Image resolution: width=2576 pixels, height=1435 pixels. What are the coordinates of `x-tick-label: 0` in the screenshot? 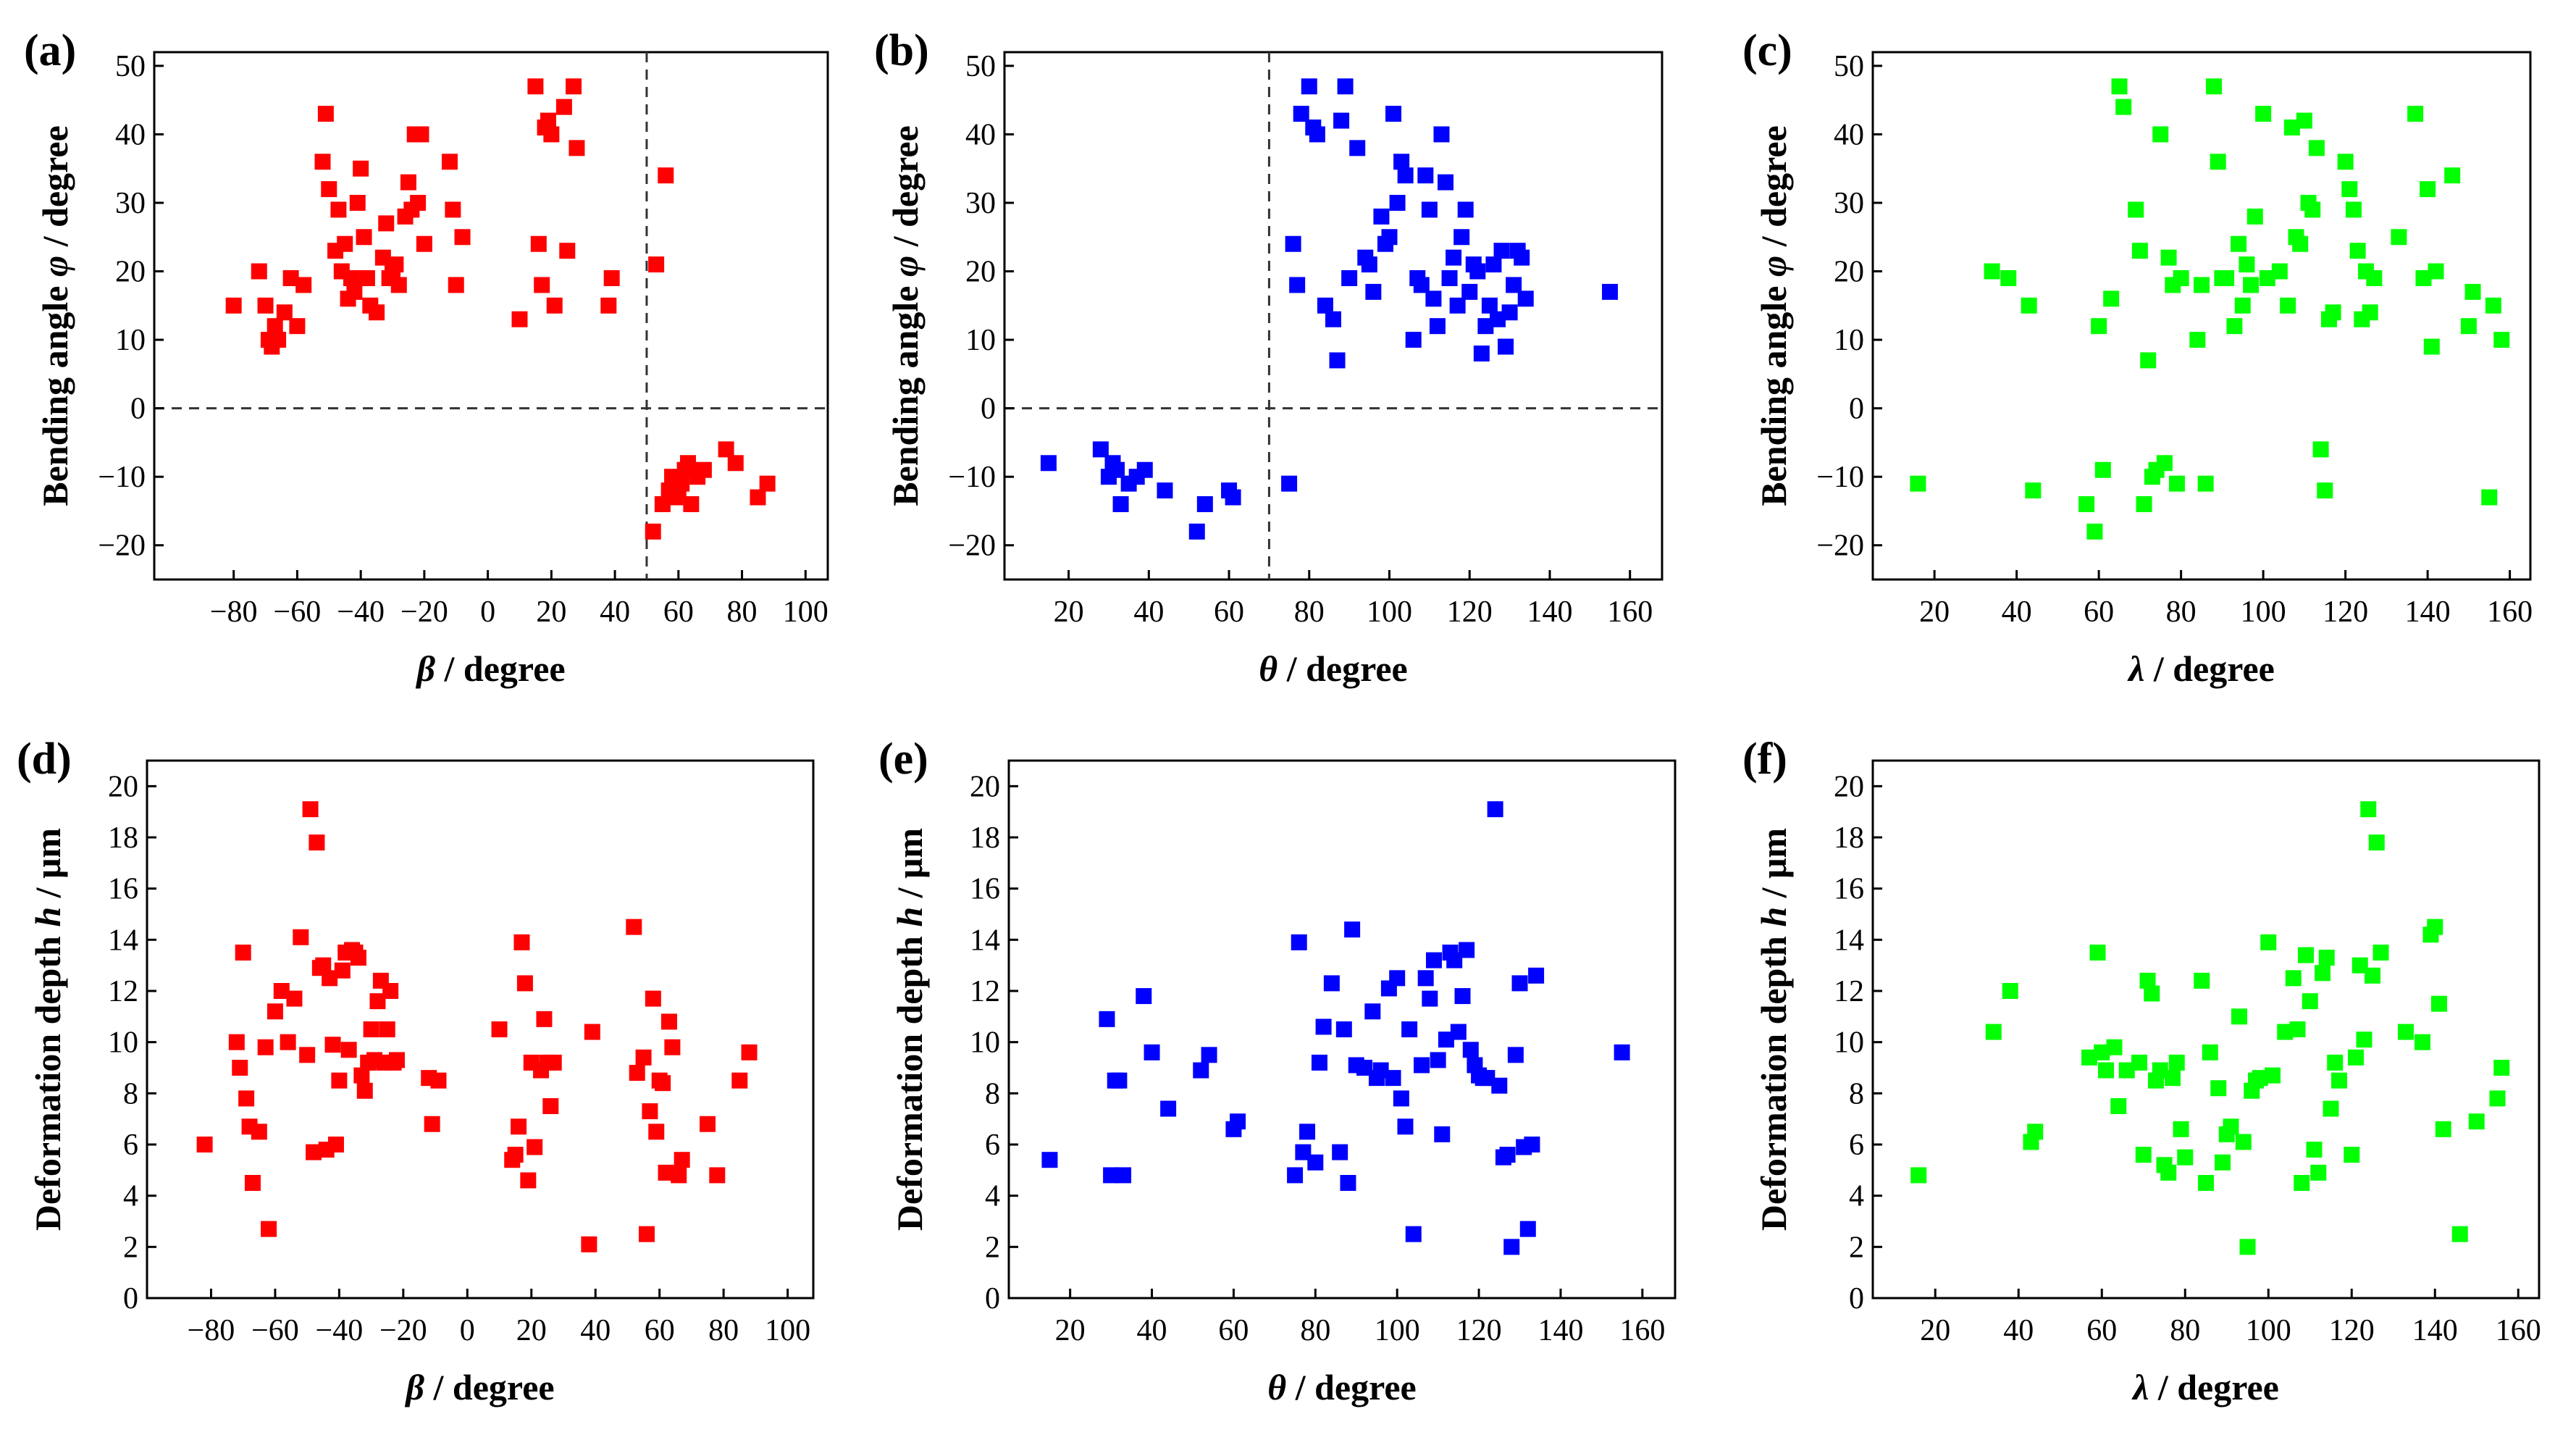 It's located at (487, 612).